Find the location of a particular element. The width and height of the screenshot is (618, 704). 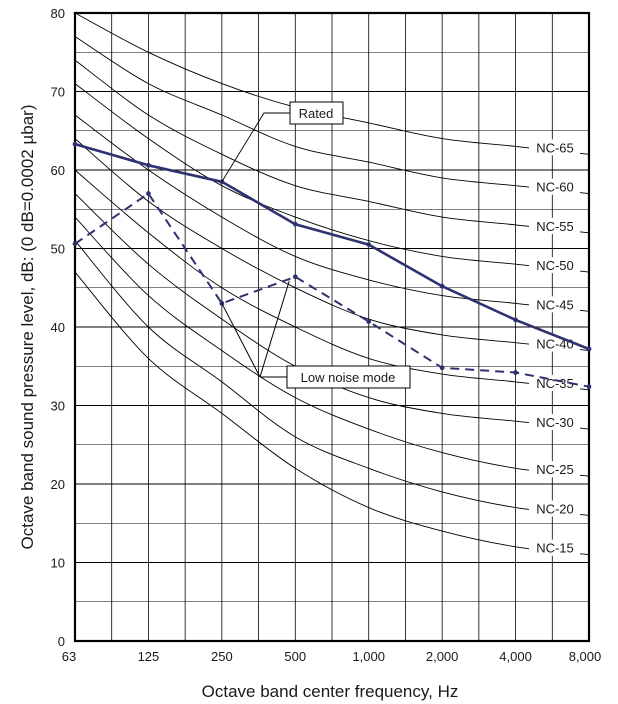

nc-label-nc-30: NC-30 is located at coordinates (555, 422).